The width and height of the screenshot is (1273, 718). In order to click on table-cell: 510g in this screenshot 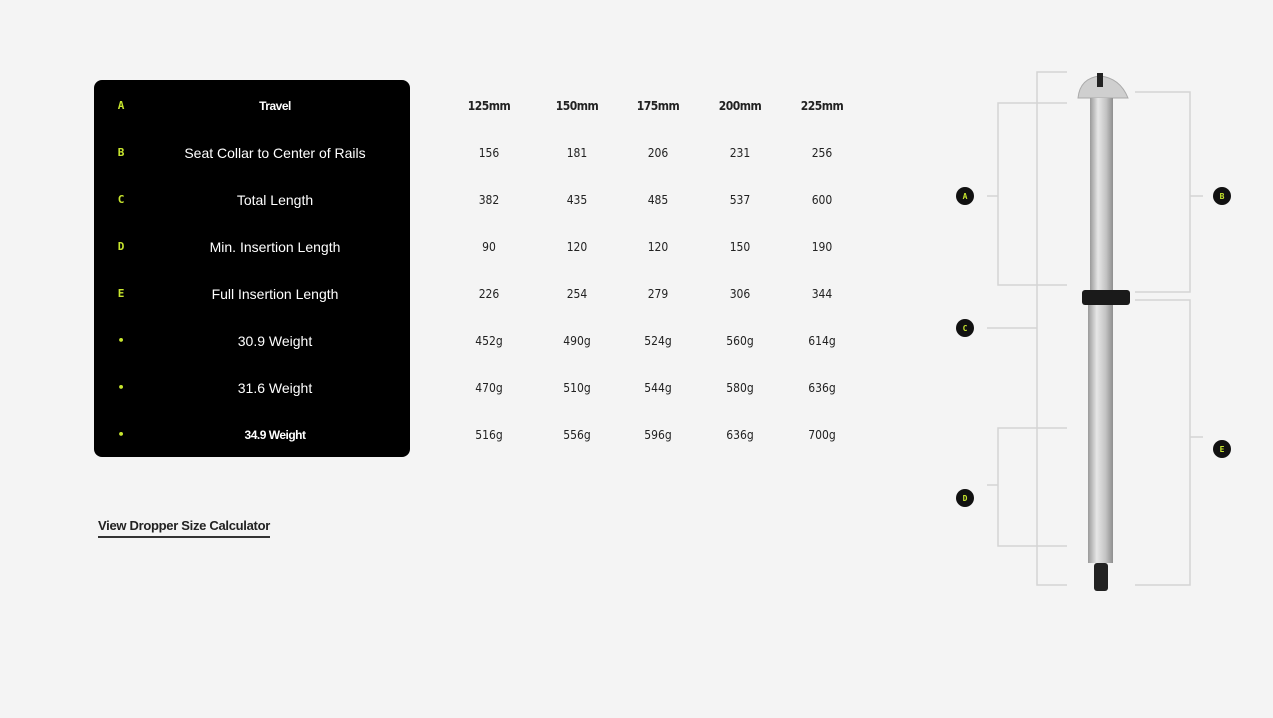, I will do `click(577, 388)`.